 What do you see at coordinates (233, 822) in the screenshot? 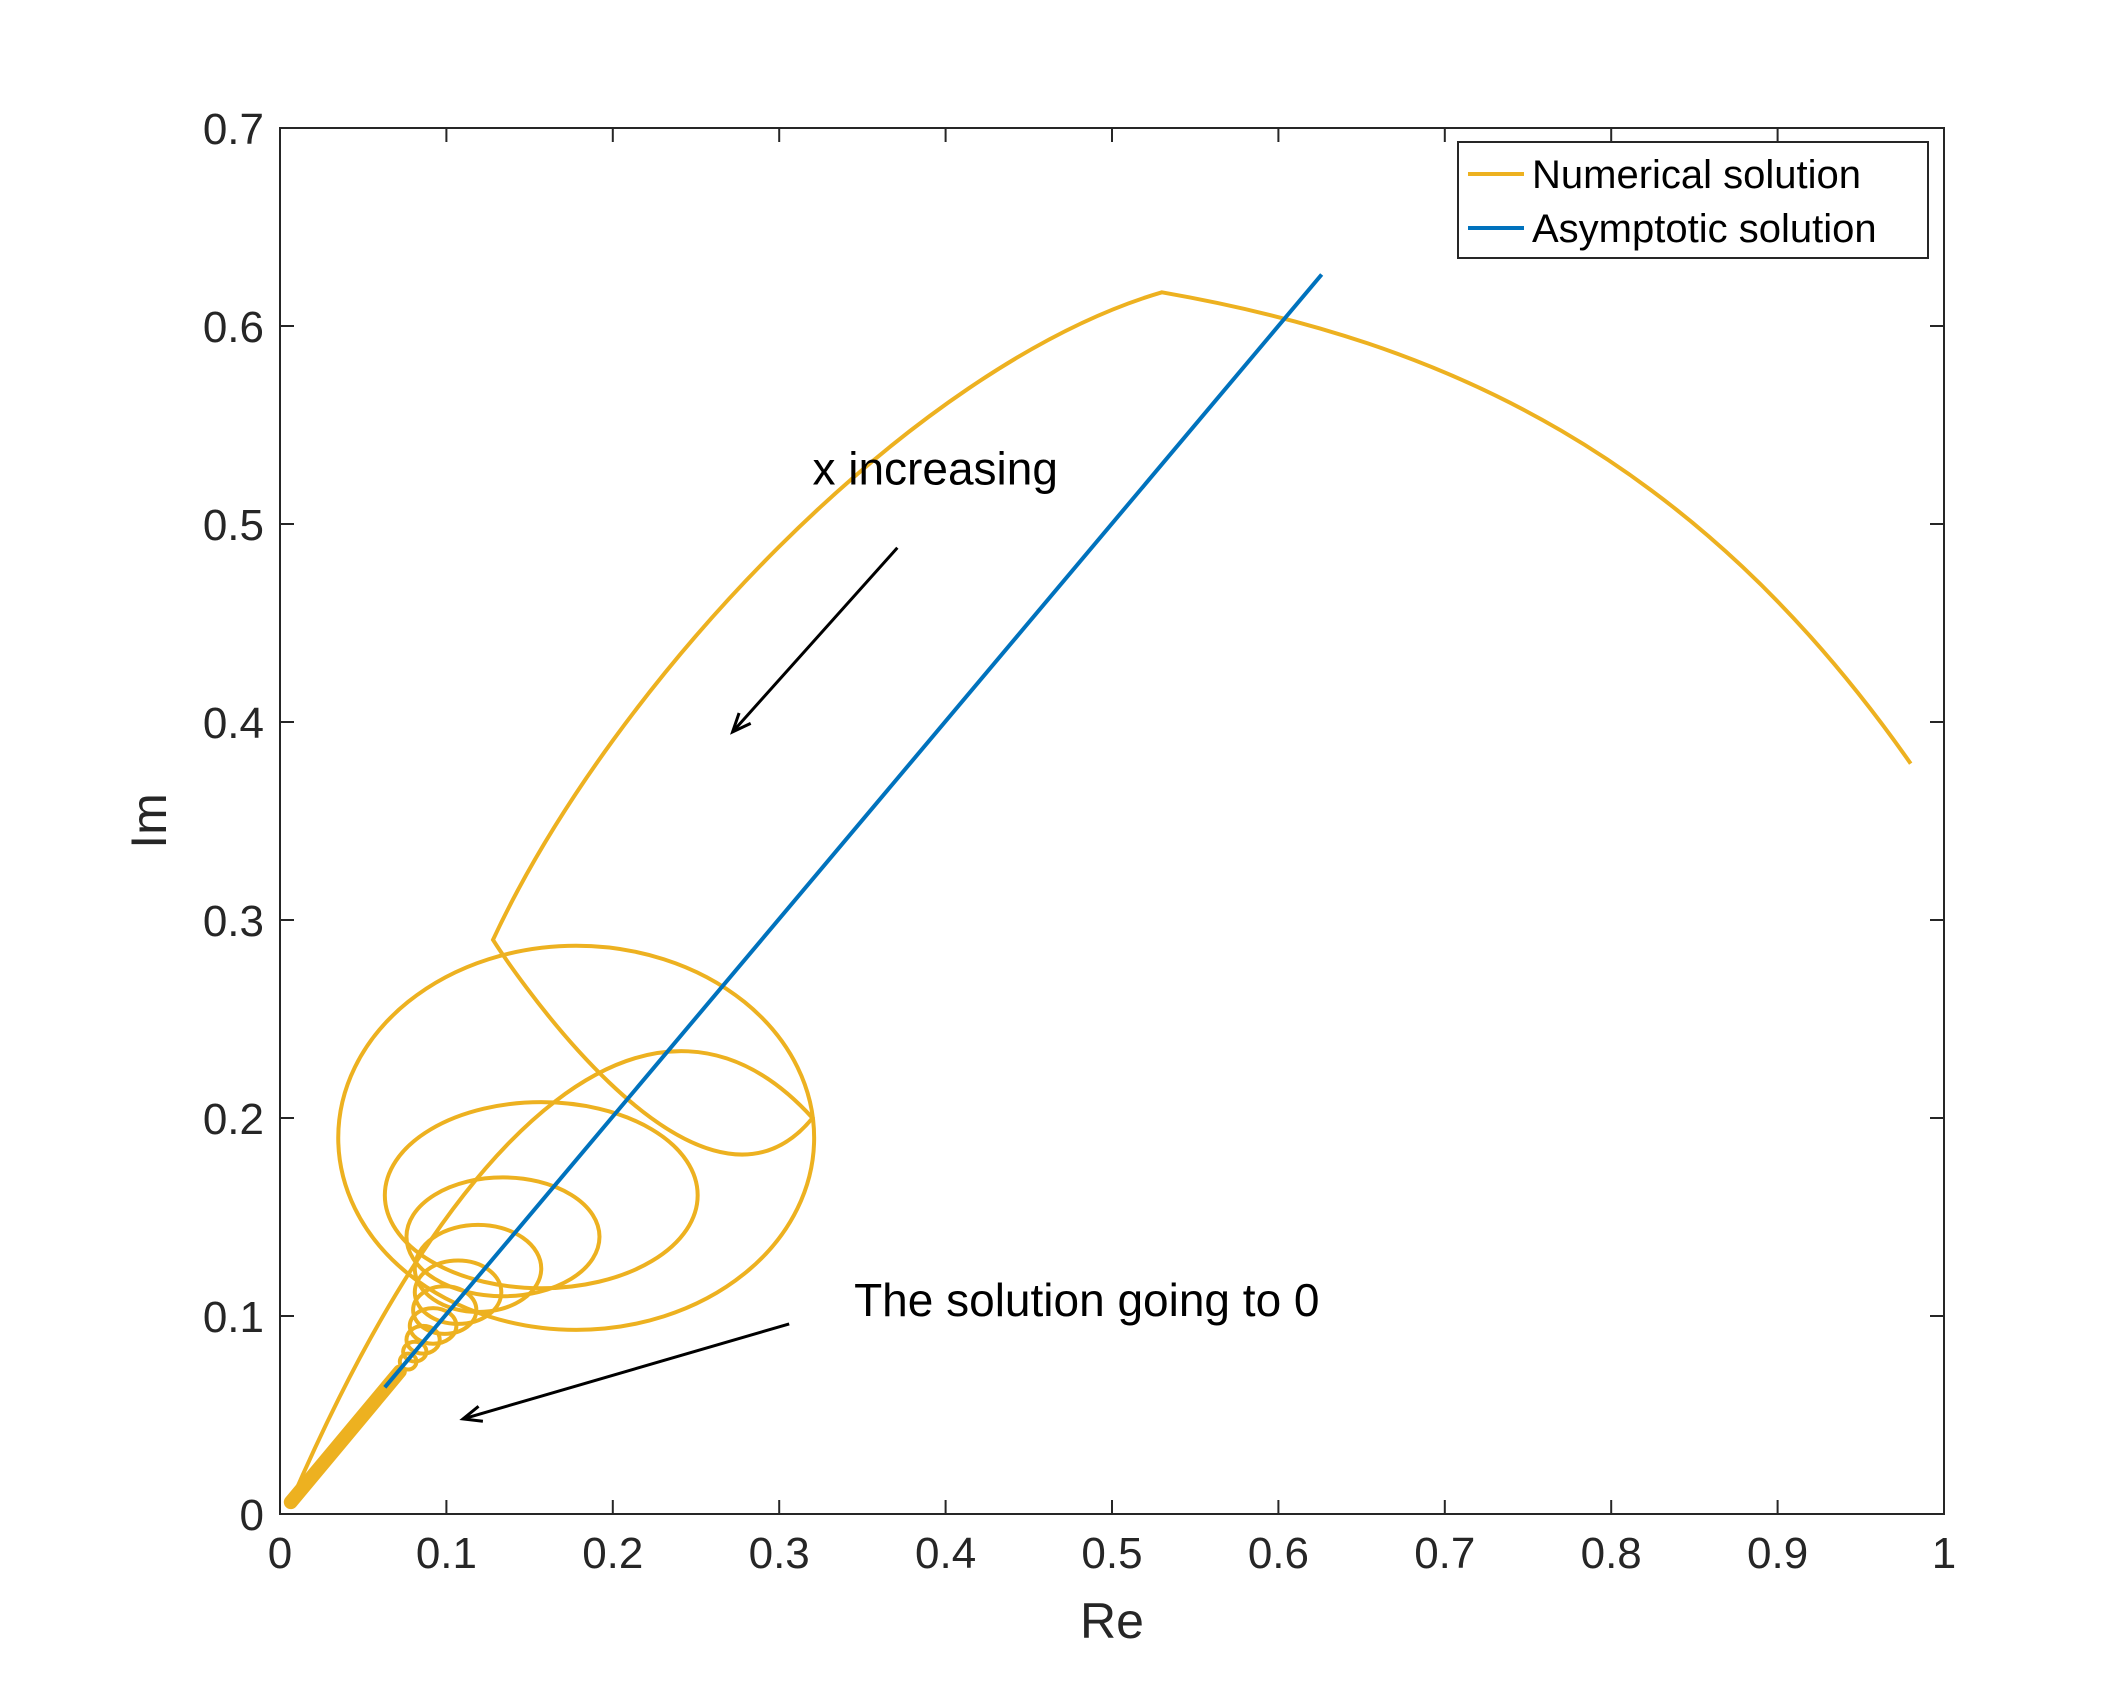
I see `y-tick-labels: 0 0.1 0.2 0.3 0.4 0.5 0.6 0.7` at bounding box center [233, 822].